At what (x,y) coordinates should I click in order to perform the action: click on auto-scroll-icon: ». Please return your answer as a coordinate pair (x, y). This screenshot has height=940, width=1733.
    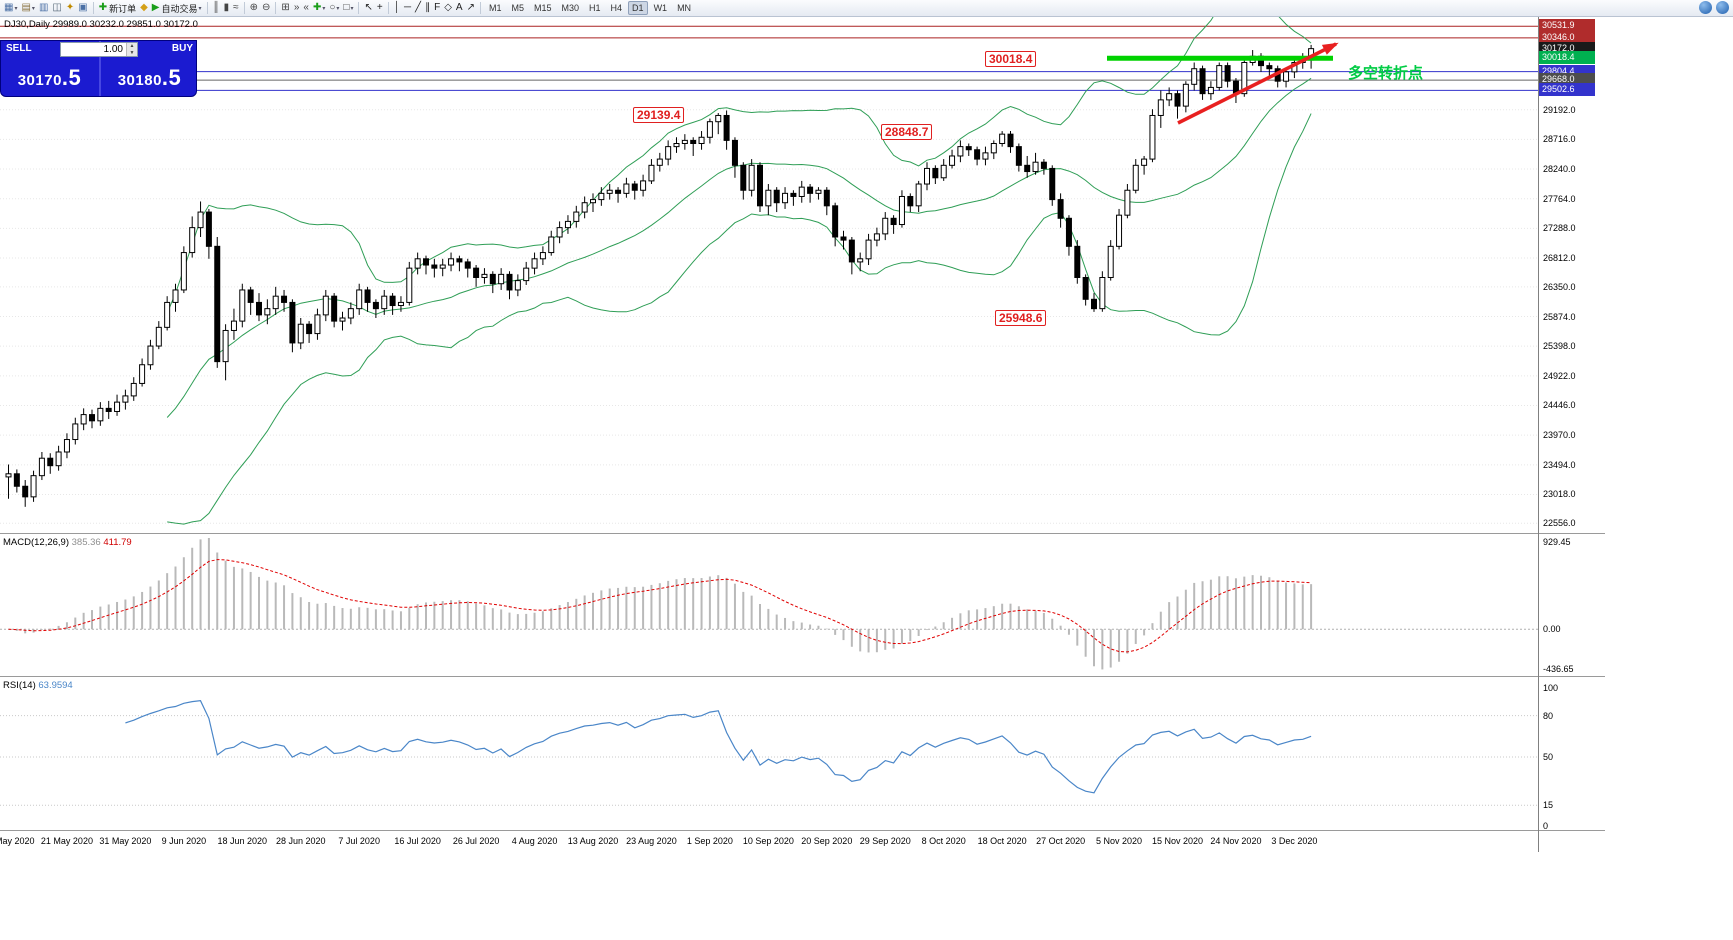
    Looking at the image, I should click on (297, 8).